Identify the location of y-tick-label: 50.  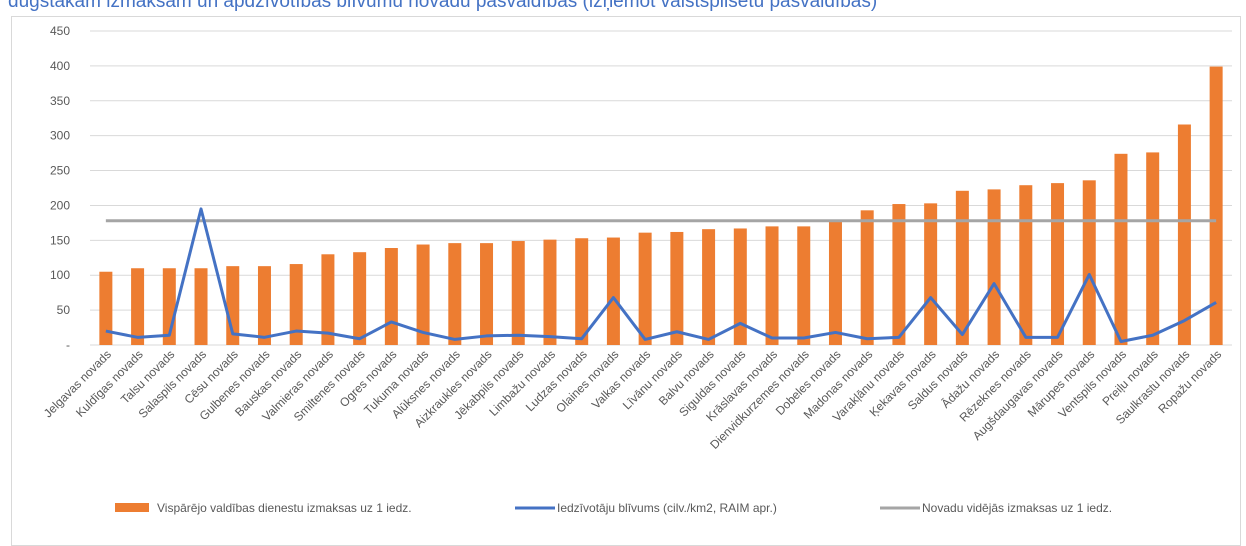
(64, 310).